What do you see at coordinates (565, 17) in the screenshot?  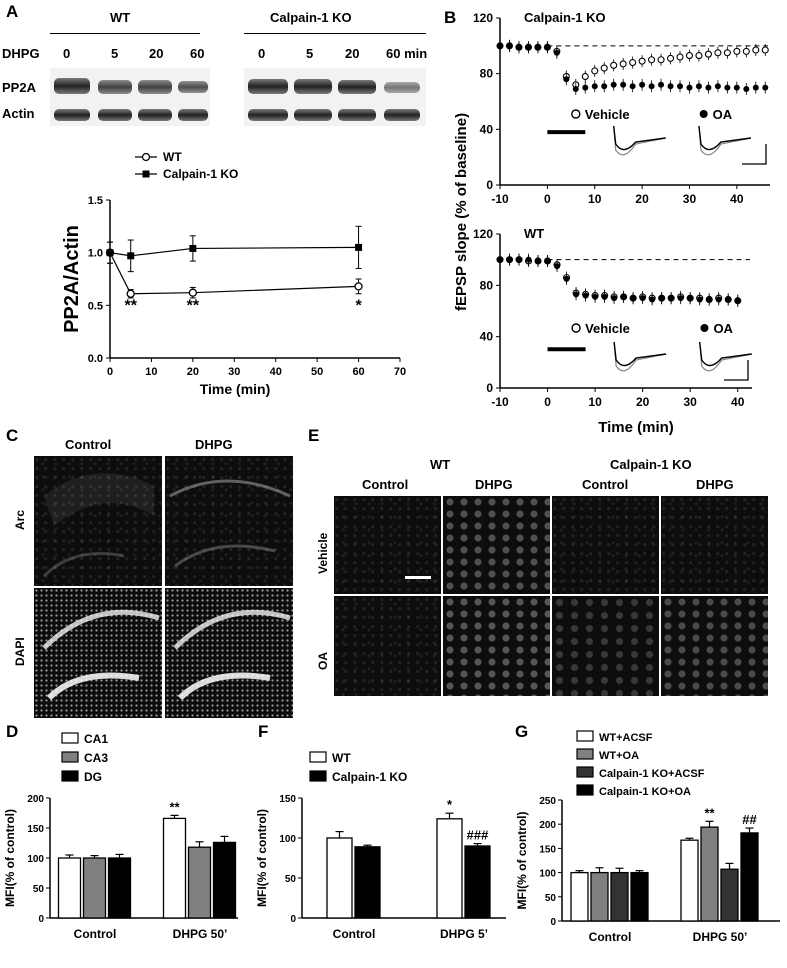 I see `chart-title: Calpain-1 KO` at bounding box center [565, 17].